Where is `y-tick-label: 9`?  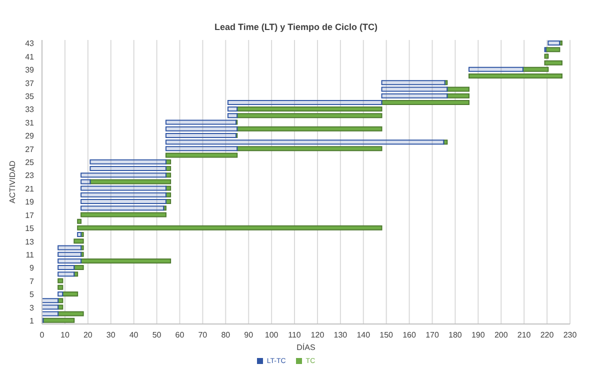
y-tick-label: 9 is located at coordinates (32, 268).